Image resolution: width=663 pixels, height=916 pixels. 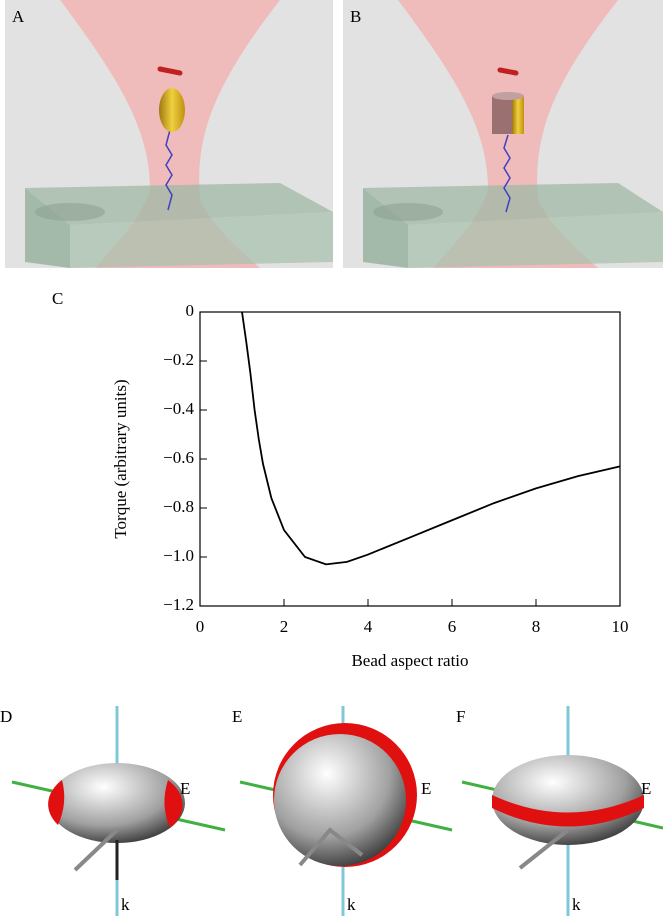 I want to click on x-tick-label: 0, so click(x=200, y=626).